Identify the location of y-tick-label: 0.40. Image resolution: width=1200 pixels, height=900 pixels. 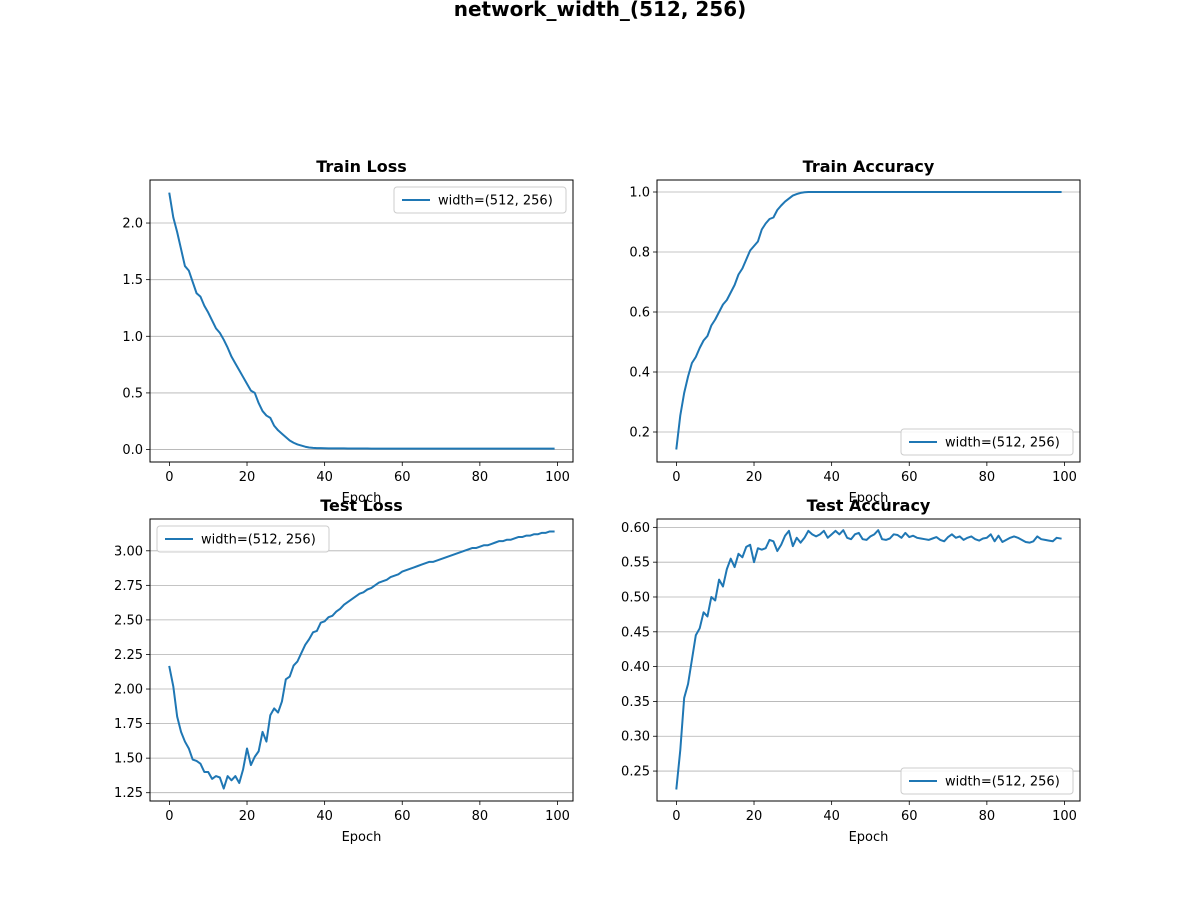
(635, 667).